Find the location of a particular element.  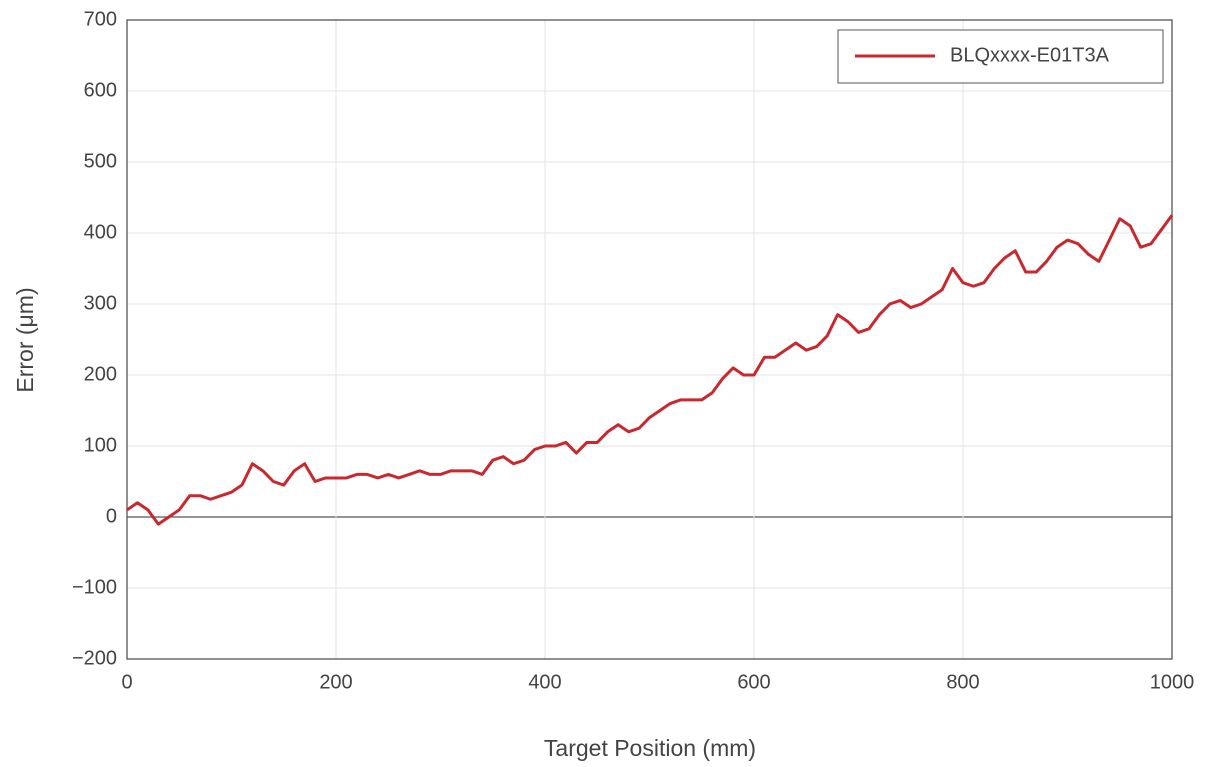

y-tick-label: 400 is located at coordinates (100, 232).